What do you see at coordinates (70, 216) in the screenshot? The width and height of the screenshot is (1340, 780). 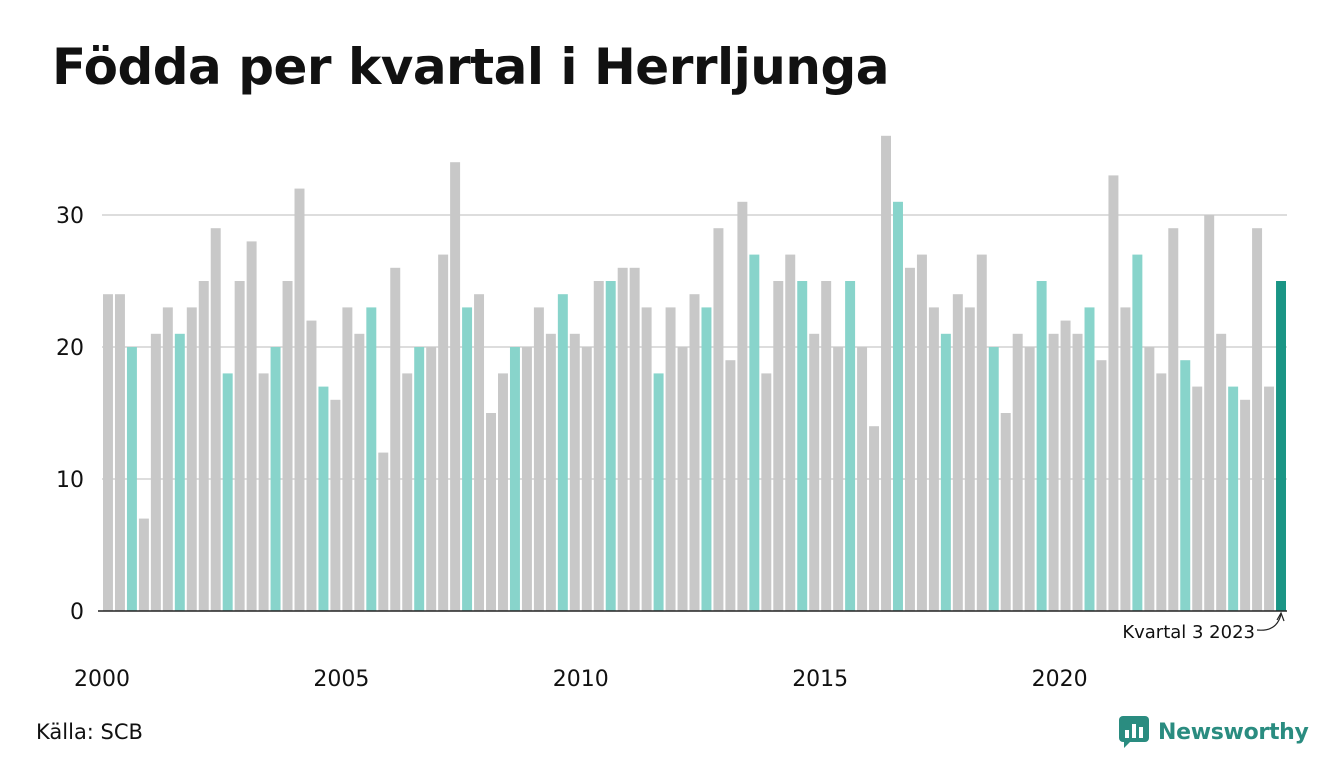 I see `y-tick-label: 30` at bounding box center [70, 216].